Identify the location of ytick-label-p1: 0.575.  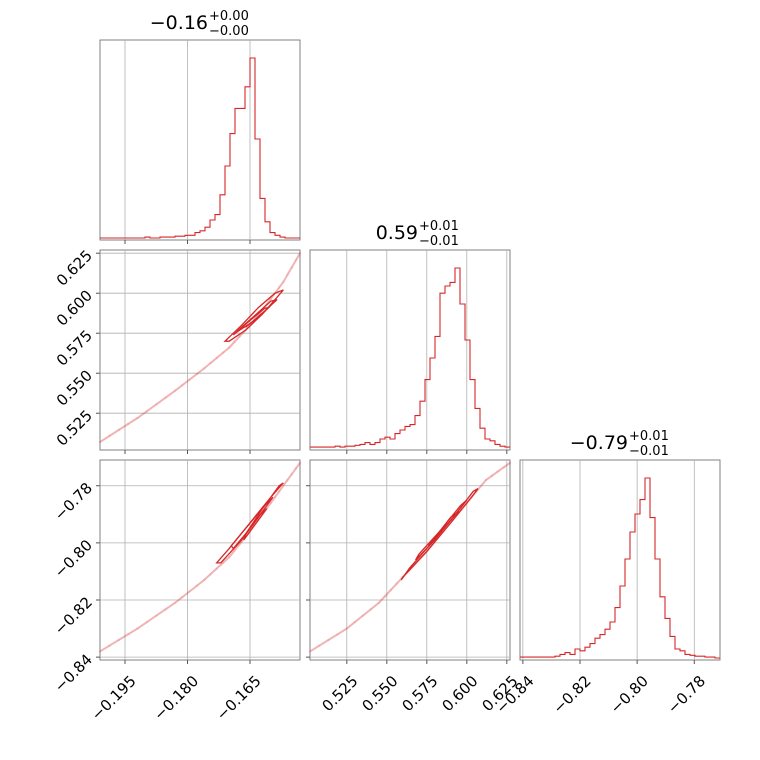
(74, 347).